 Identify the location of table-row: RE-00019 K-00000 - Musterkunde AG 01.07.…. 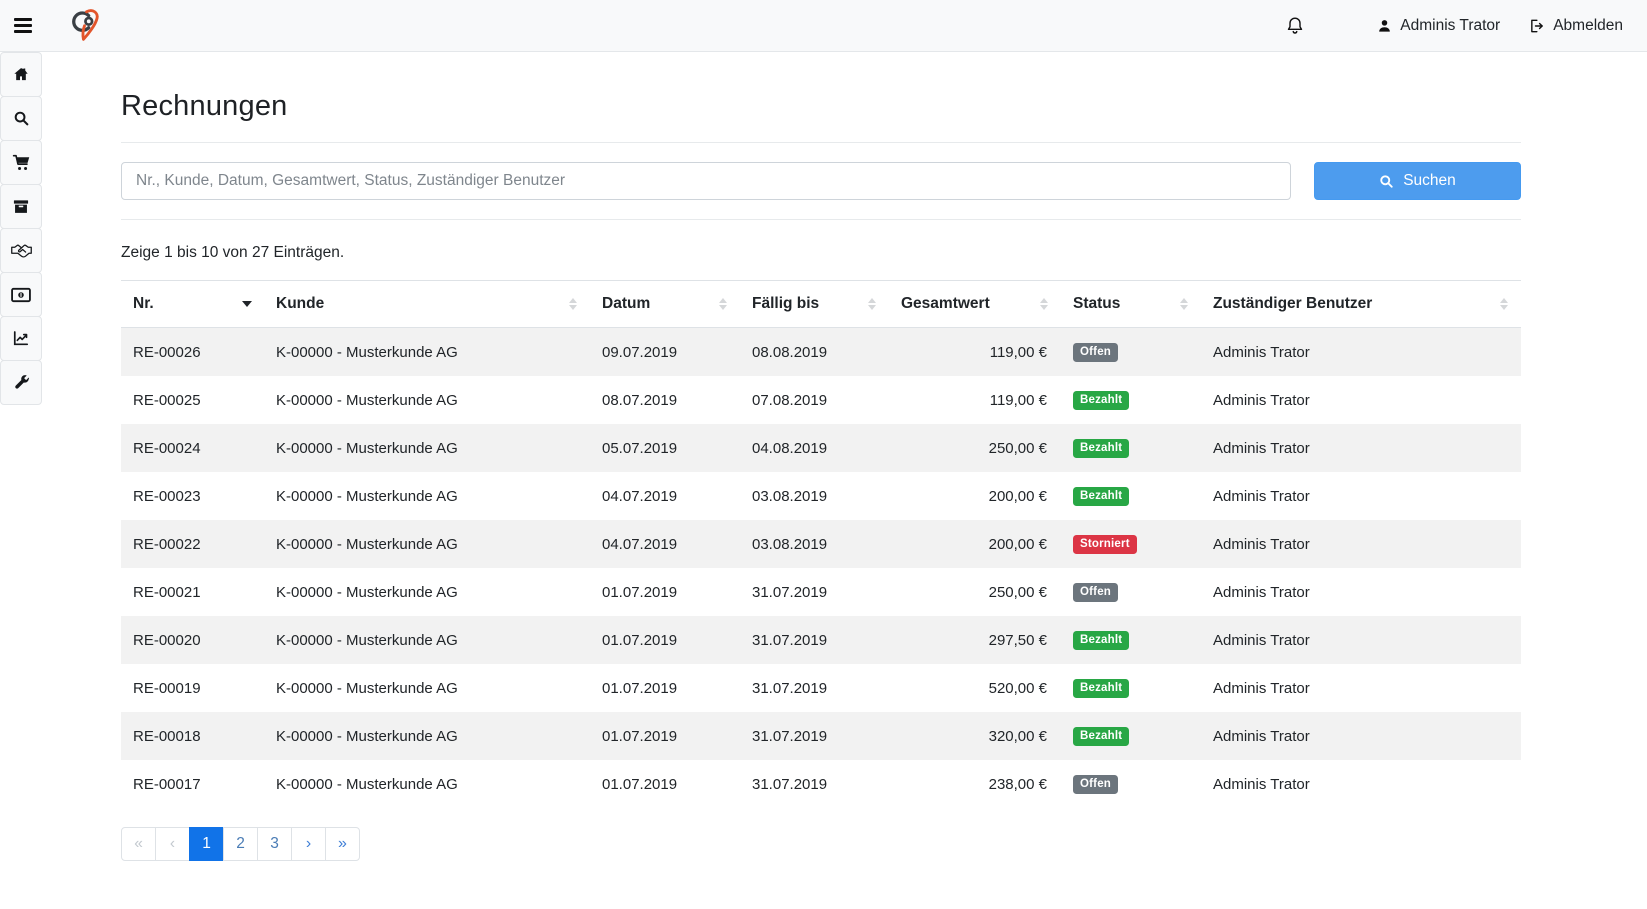
(821, 688).